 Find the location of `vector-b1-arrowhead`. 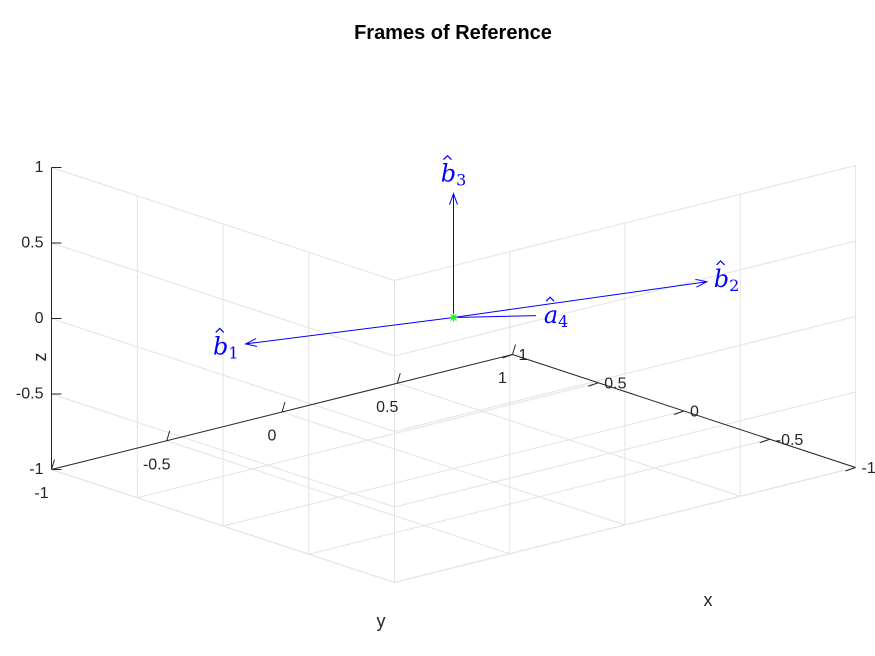

vector-b1-arrowhead is located at coordinates (251, 342).